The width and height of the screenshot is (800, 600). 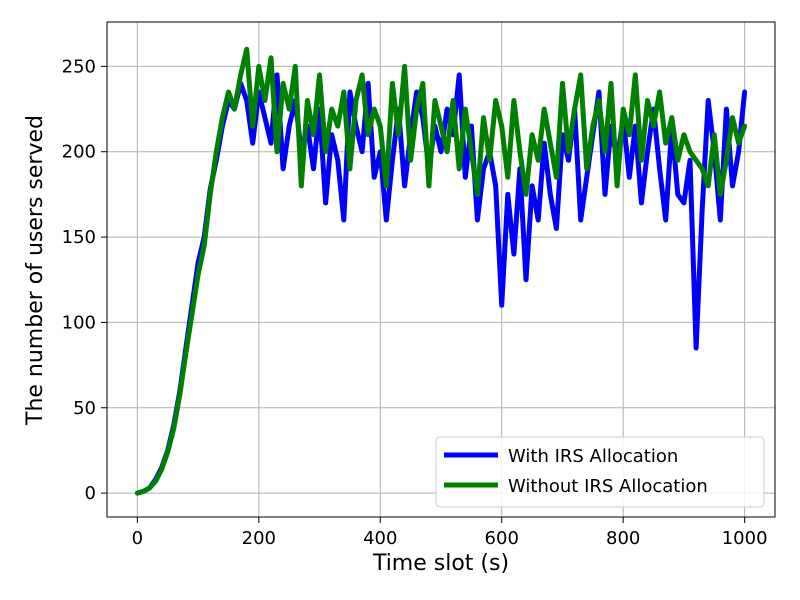 What do you see at coordinates (137, 538) in the screenshot?
I see `x-tick-label: 0` at bounding box center [137, 538].